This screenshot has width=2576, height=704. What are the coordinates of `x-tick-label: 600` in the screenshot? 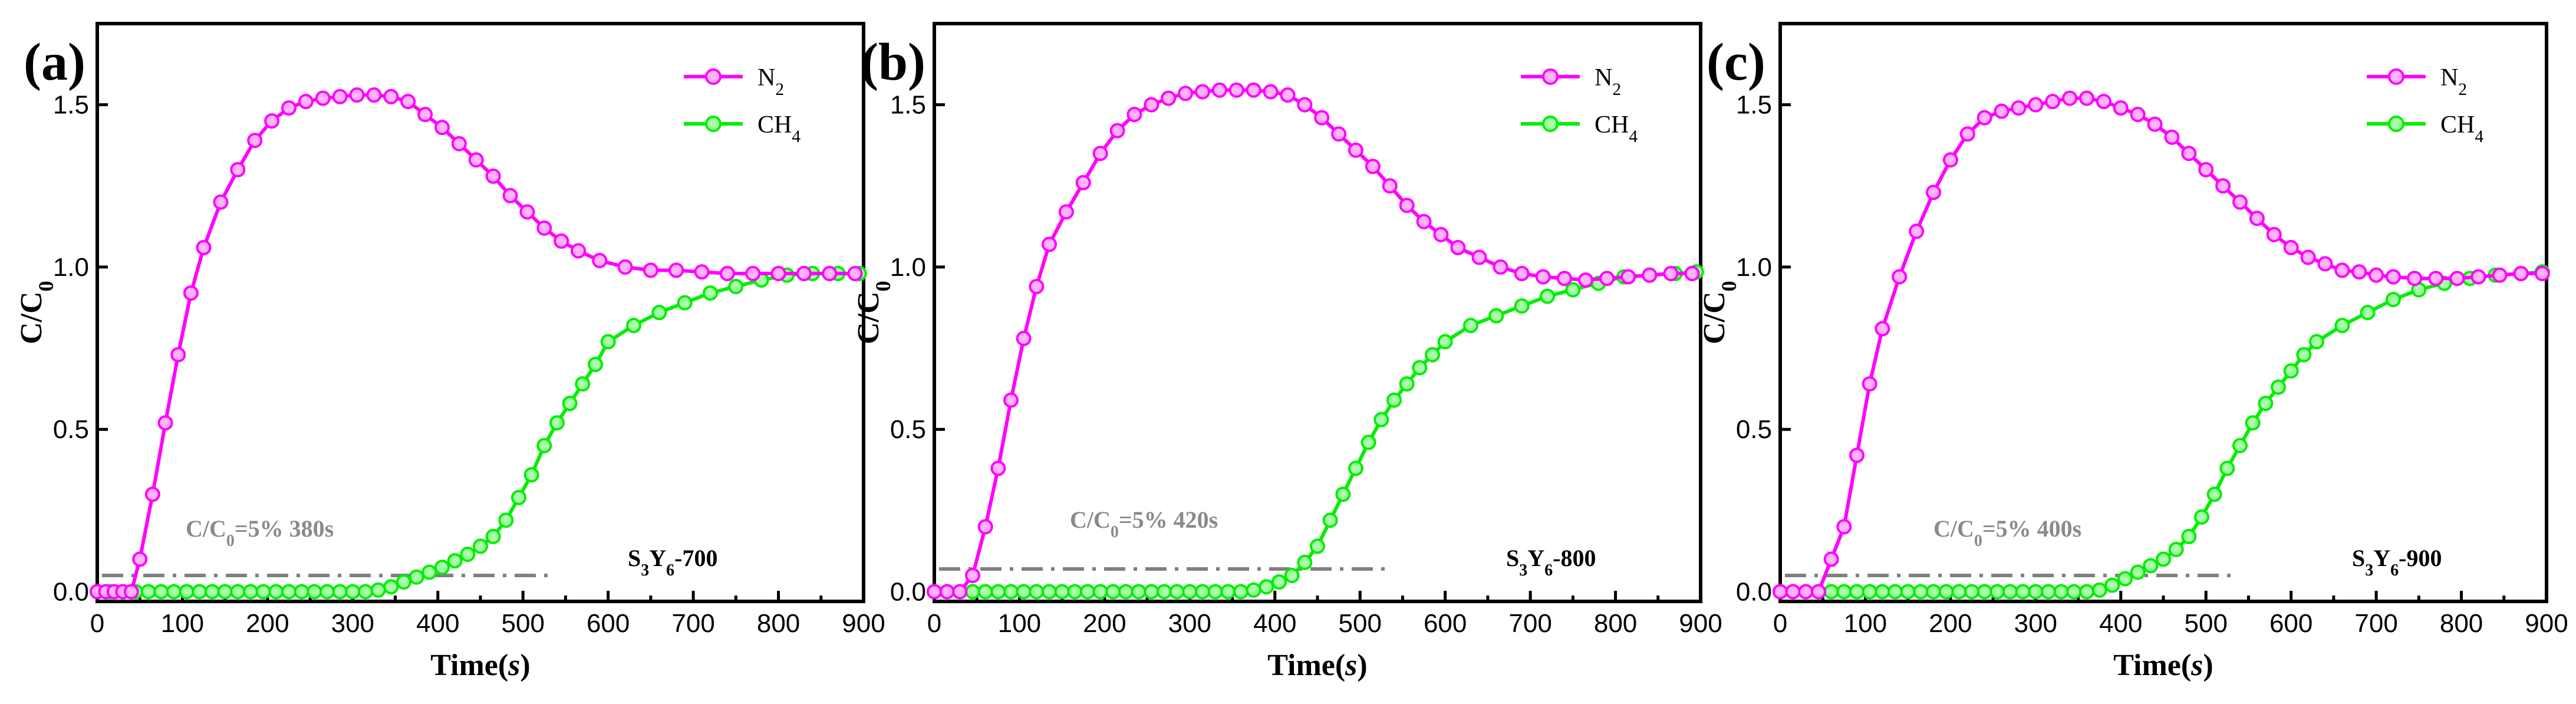 It's located at (608, 624).